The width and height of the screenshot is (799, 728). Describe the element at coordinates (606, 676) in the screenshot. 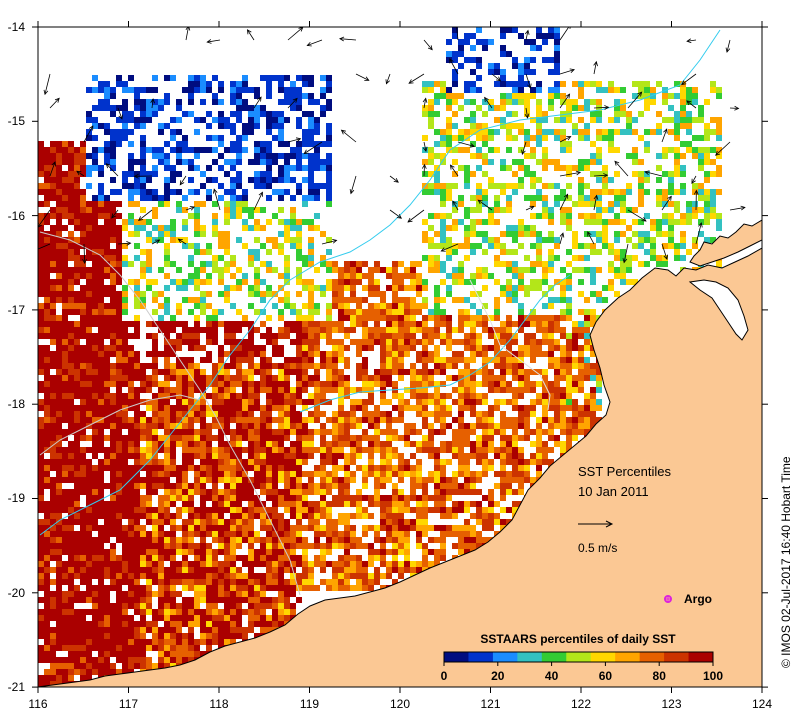

I see `colorbar-tick-label: 60` at that location.